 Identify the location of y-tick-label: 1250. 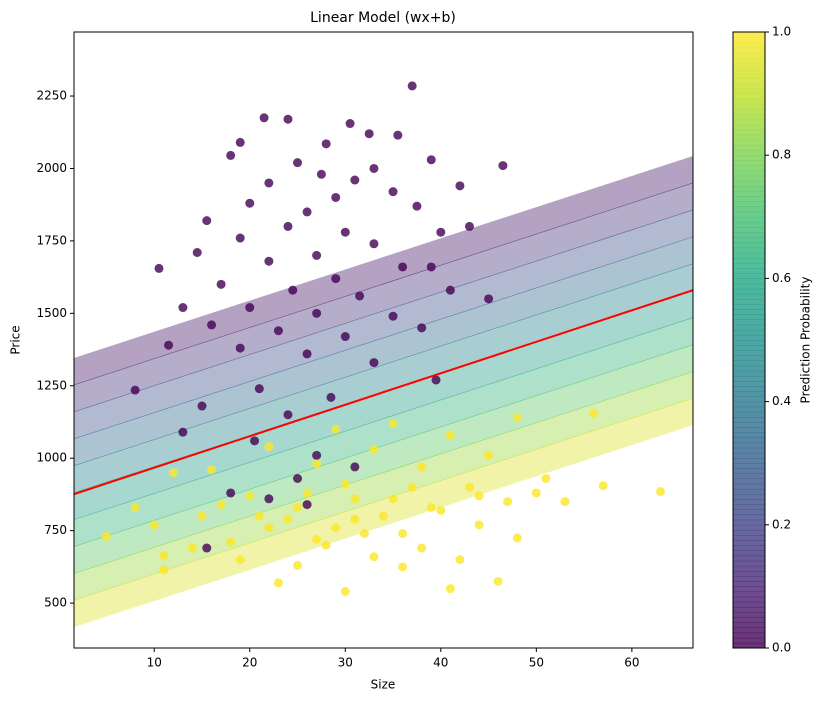
(51, 385).